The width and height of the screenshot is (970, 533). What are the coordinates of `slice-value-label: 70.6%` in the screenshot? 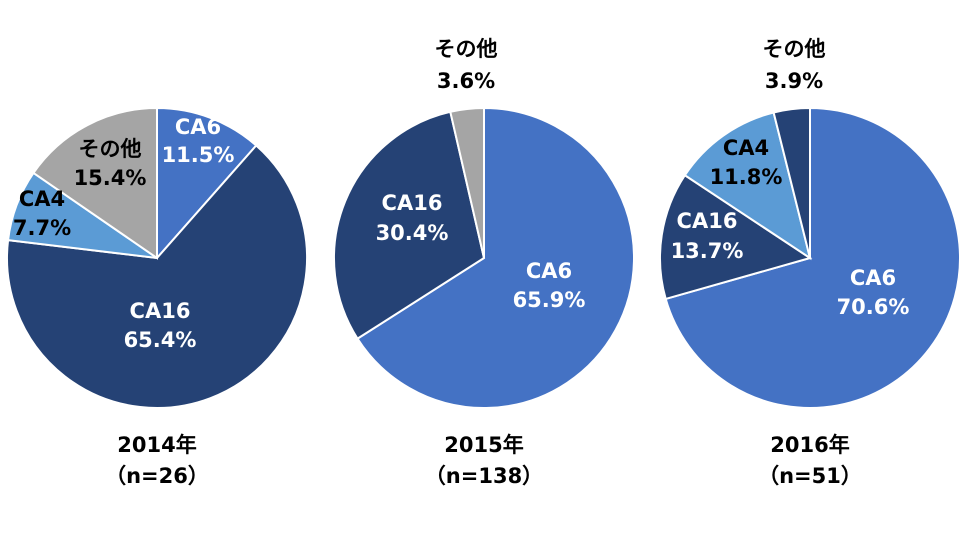 It's located at (873, 307).